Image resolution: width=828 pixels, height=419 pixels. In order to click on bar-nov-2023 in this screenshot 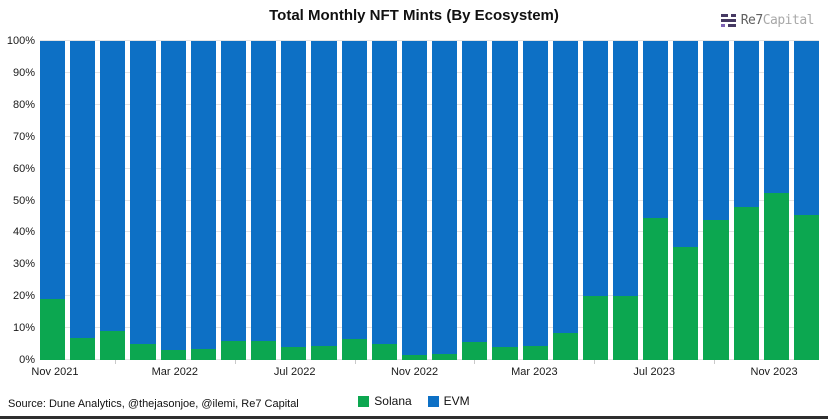, I will do `click(776, 200)`.